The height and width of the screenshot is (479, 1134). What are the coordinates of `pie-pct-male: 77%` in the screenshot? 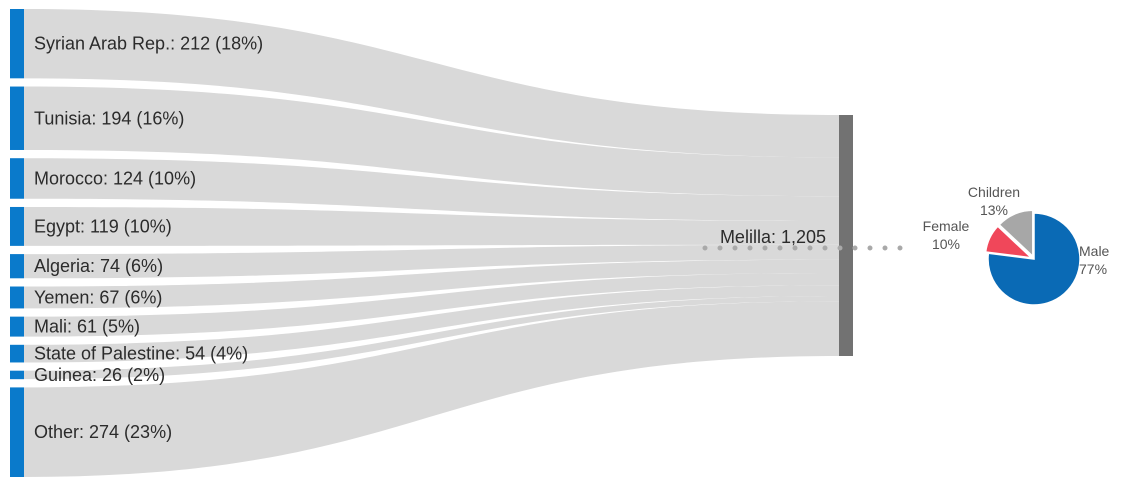 It's located at (1093, 269).